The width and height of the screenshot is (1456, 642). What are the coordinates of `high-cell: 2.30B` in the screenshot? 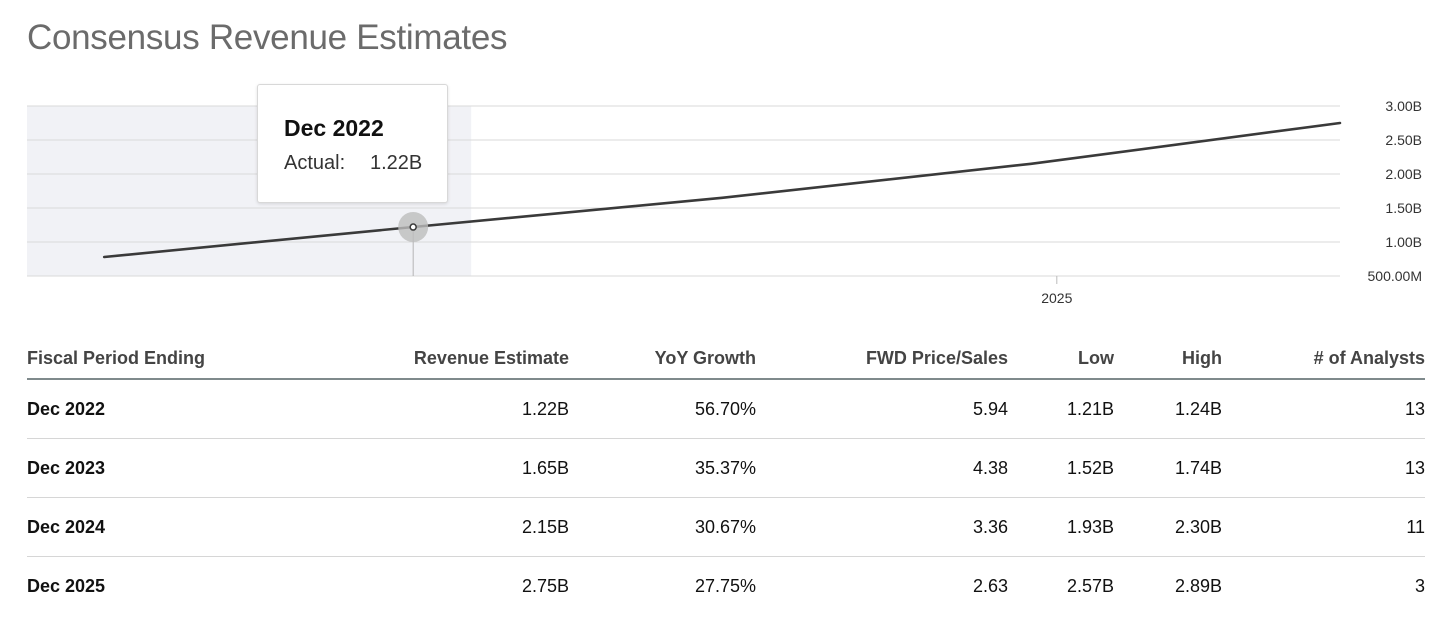 It's located at (1168, 527).